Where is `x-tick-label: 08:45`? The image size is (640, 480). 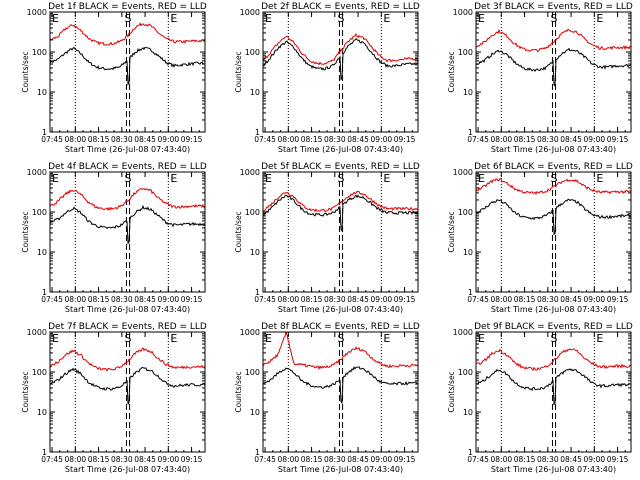
x-tick-label: 08:45 is located at coordinates (145, 299).